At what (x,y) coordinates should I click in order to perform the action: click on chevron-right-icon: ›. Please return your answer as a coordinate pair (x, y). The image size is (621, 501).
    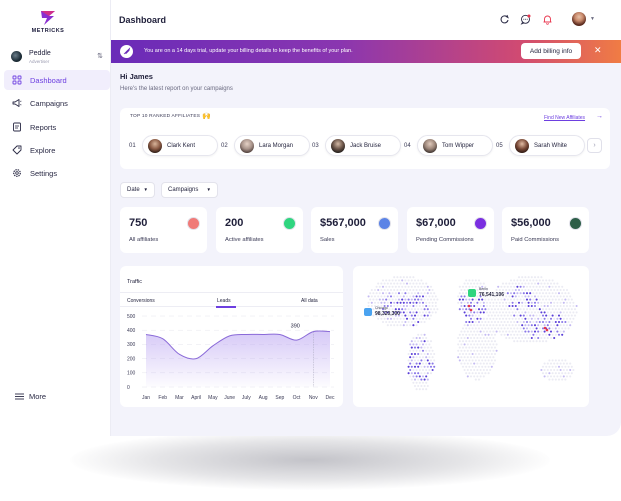
    Looking at the image, I should click on (594, 145).